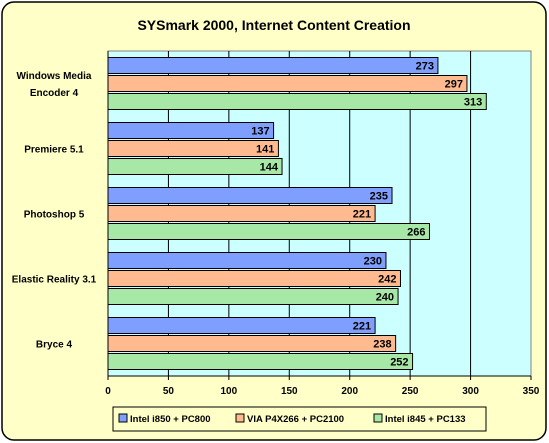 Image resolution: width=549 pixels, height=443 pixels. Describe the element at coordinates (169, 391) in the screenshot. I see `x-tick-label: 50` at that location.